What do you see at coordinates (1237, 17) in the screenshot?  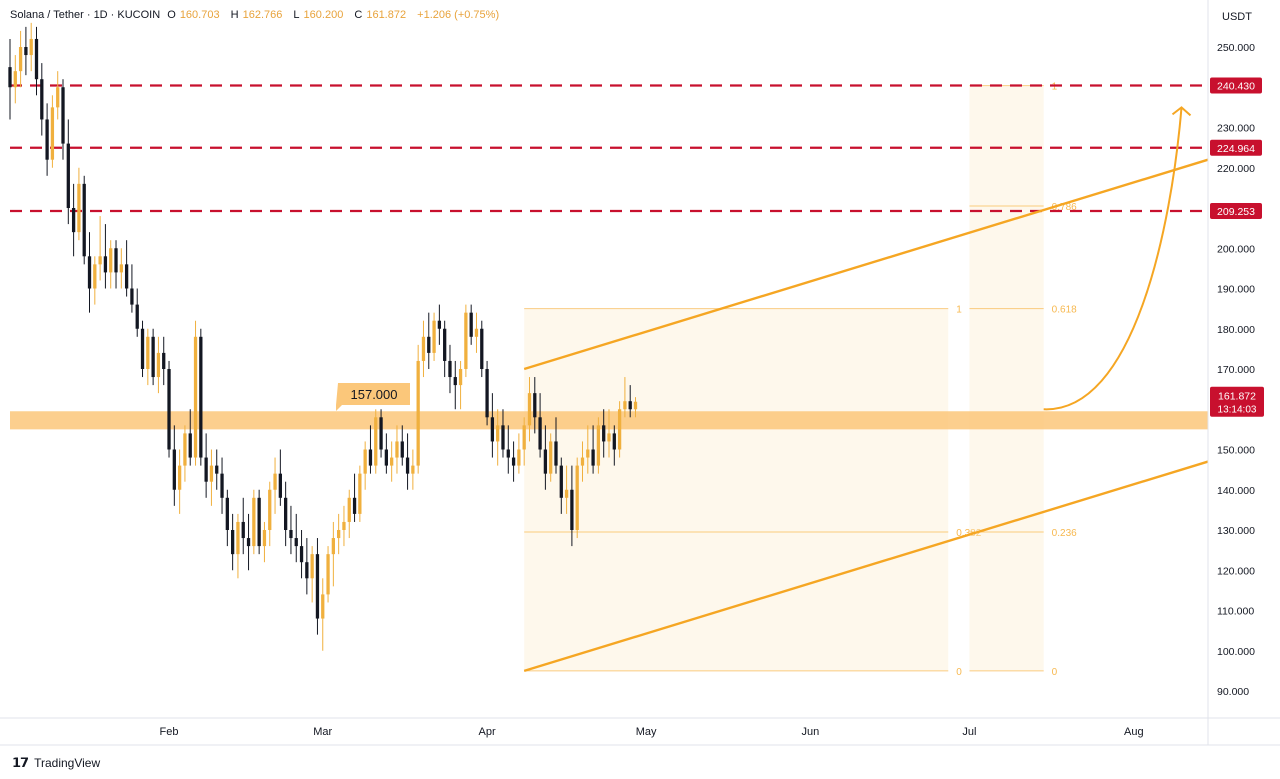 I see `currency-label: USDT` at bounding box center [1237, 17].